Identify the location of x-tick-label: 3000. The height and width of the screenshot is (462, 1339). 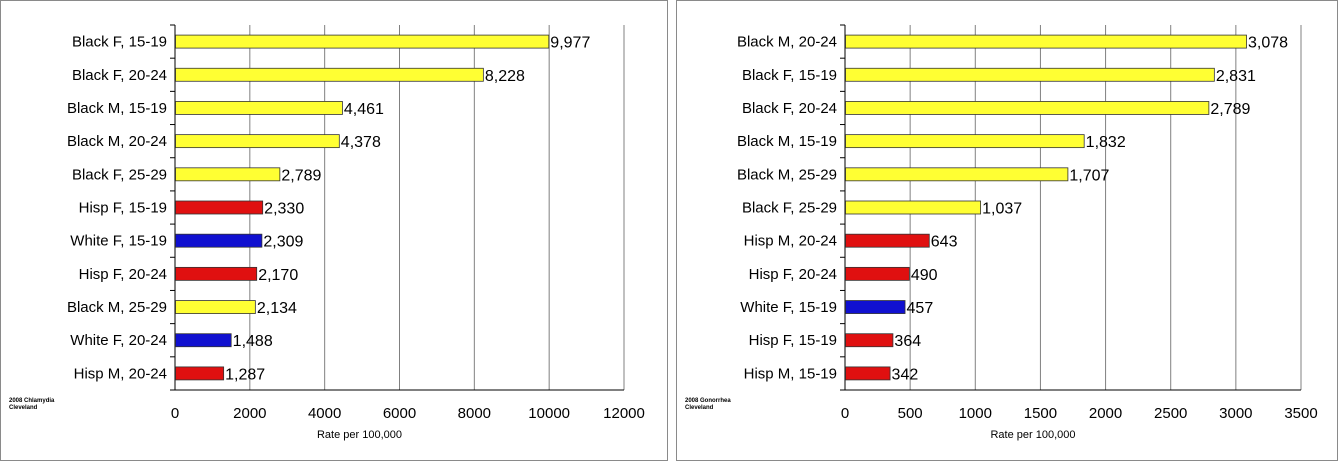
(1235, 413).